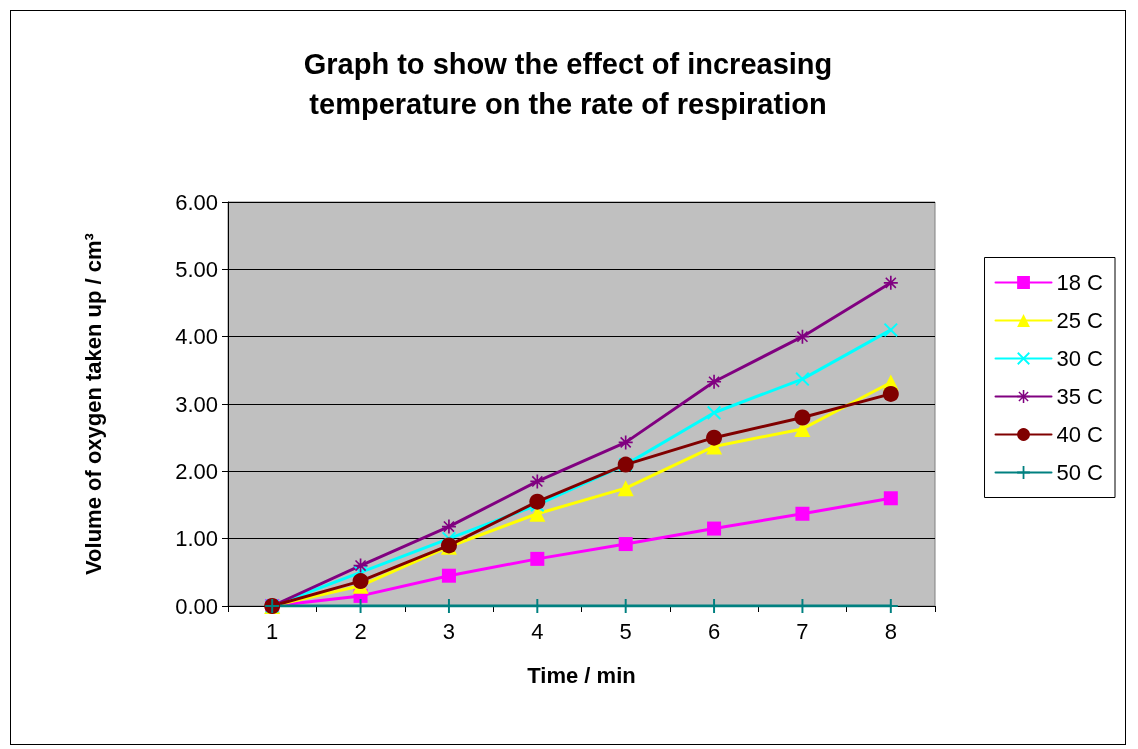 The height and width of the screenshot is (749, 1138). I want to click on legend-label: 35 C, so click(1080, 396).